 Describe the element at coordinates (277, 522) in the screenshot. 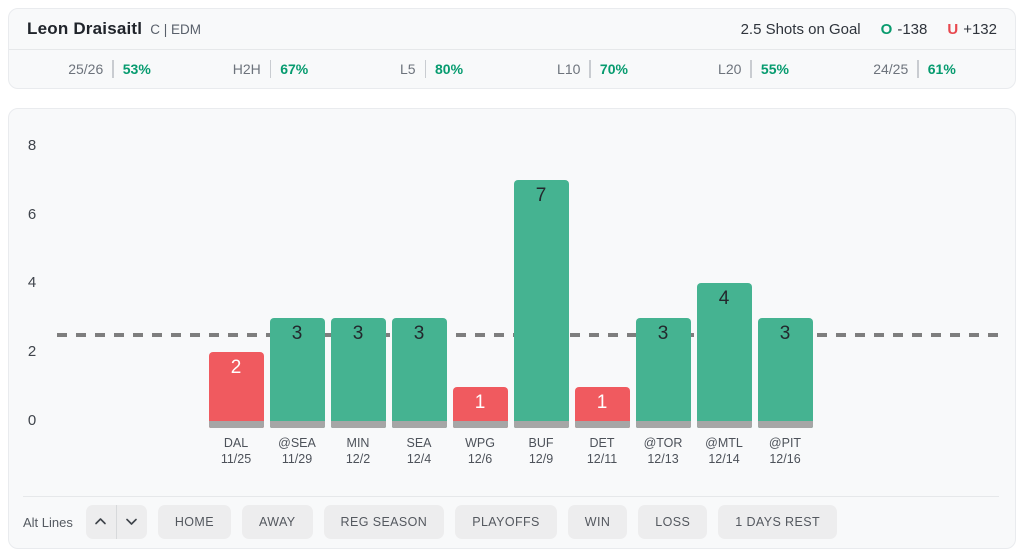

I see `filter-button-away: AWAY` at that location.